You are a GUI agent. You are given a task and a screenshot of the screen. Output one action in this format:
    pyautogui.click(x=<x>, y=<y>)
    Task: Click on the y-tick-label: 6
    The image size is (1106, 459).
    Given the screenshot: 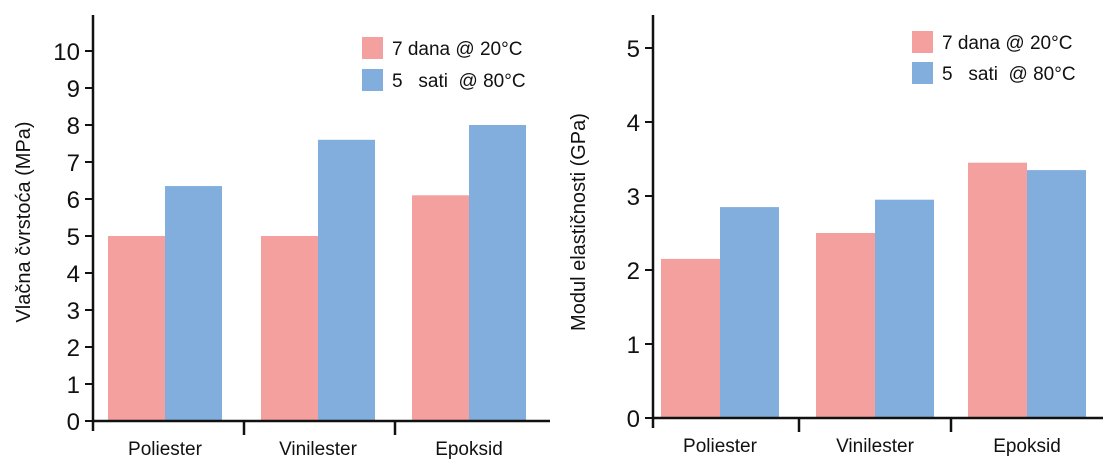 What is the action you would take?
    pyautogui.click(x=73, y=200)
    